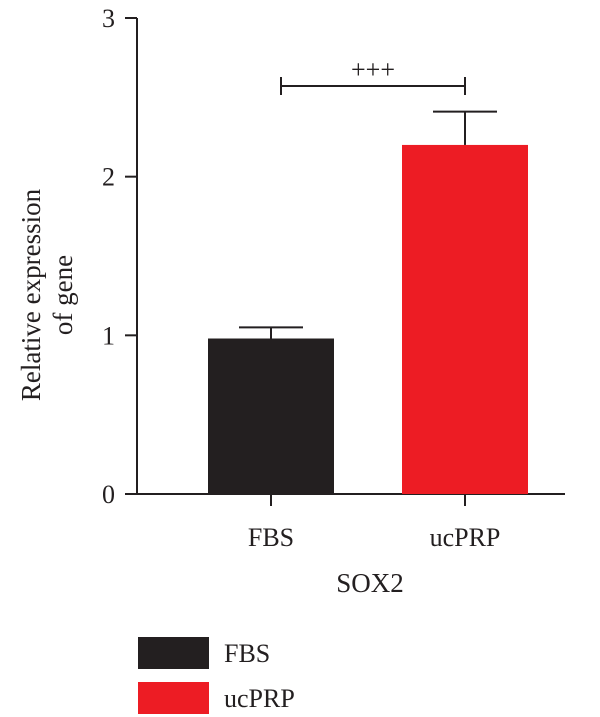  I want to click on y-axis-title-line1: Relative expression, so click(31, 294).